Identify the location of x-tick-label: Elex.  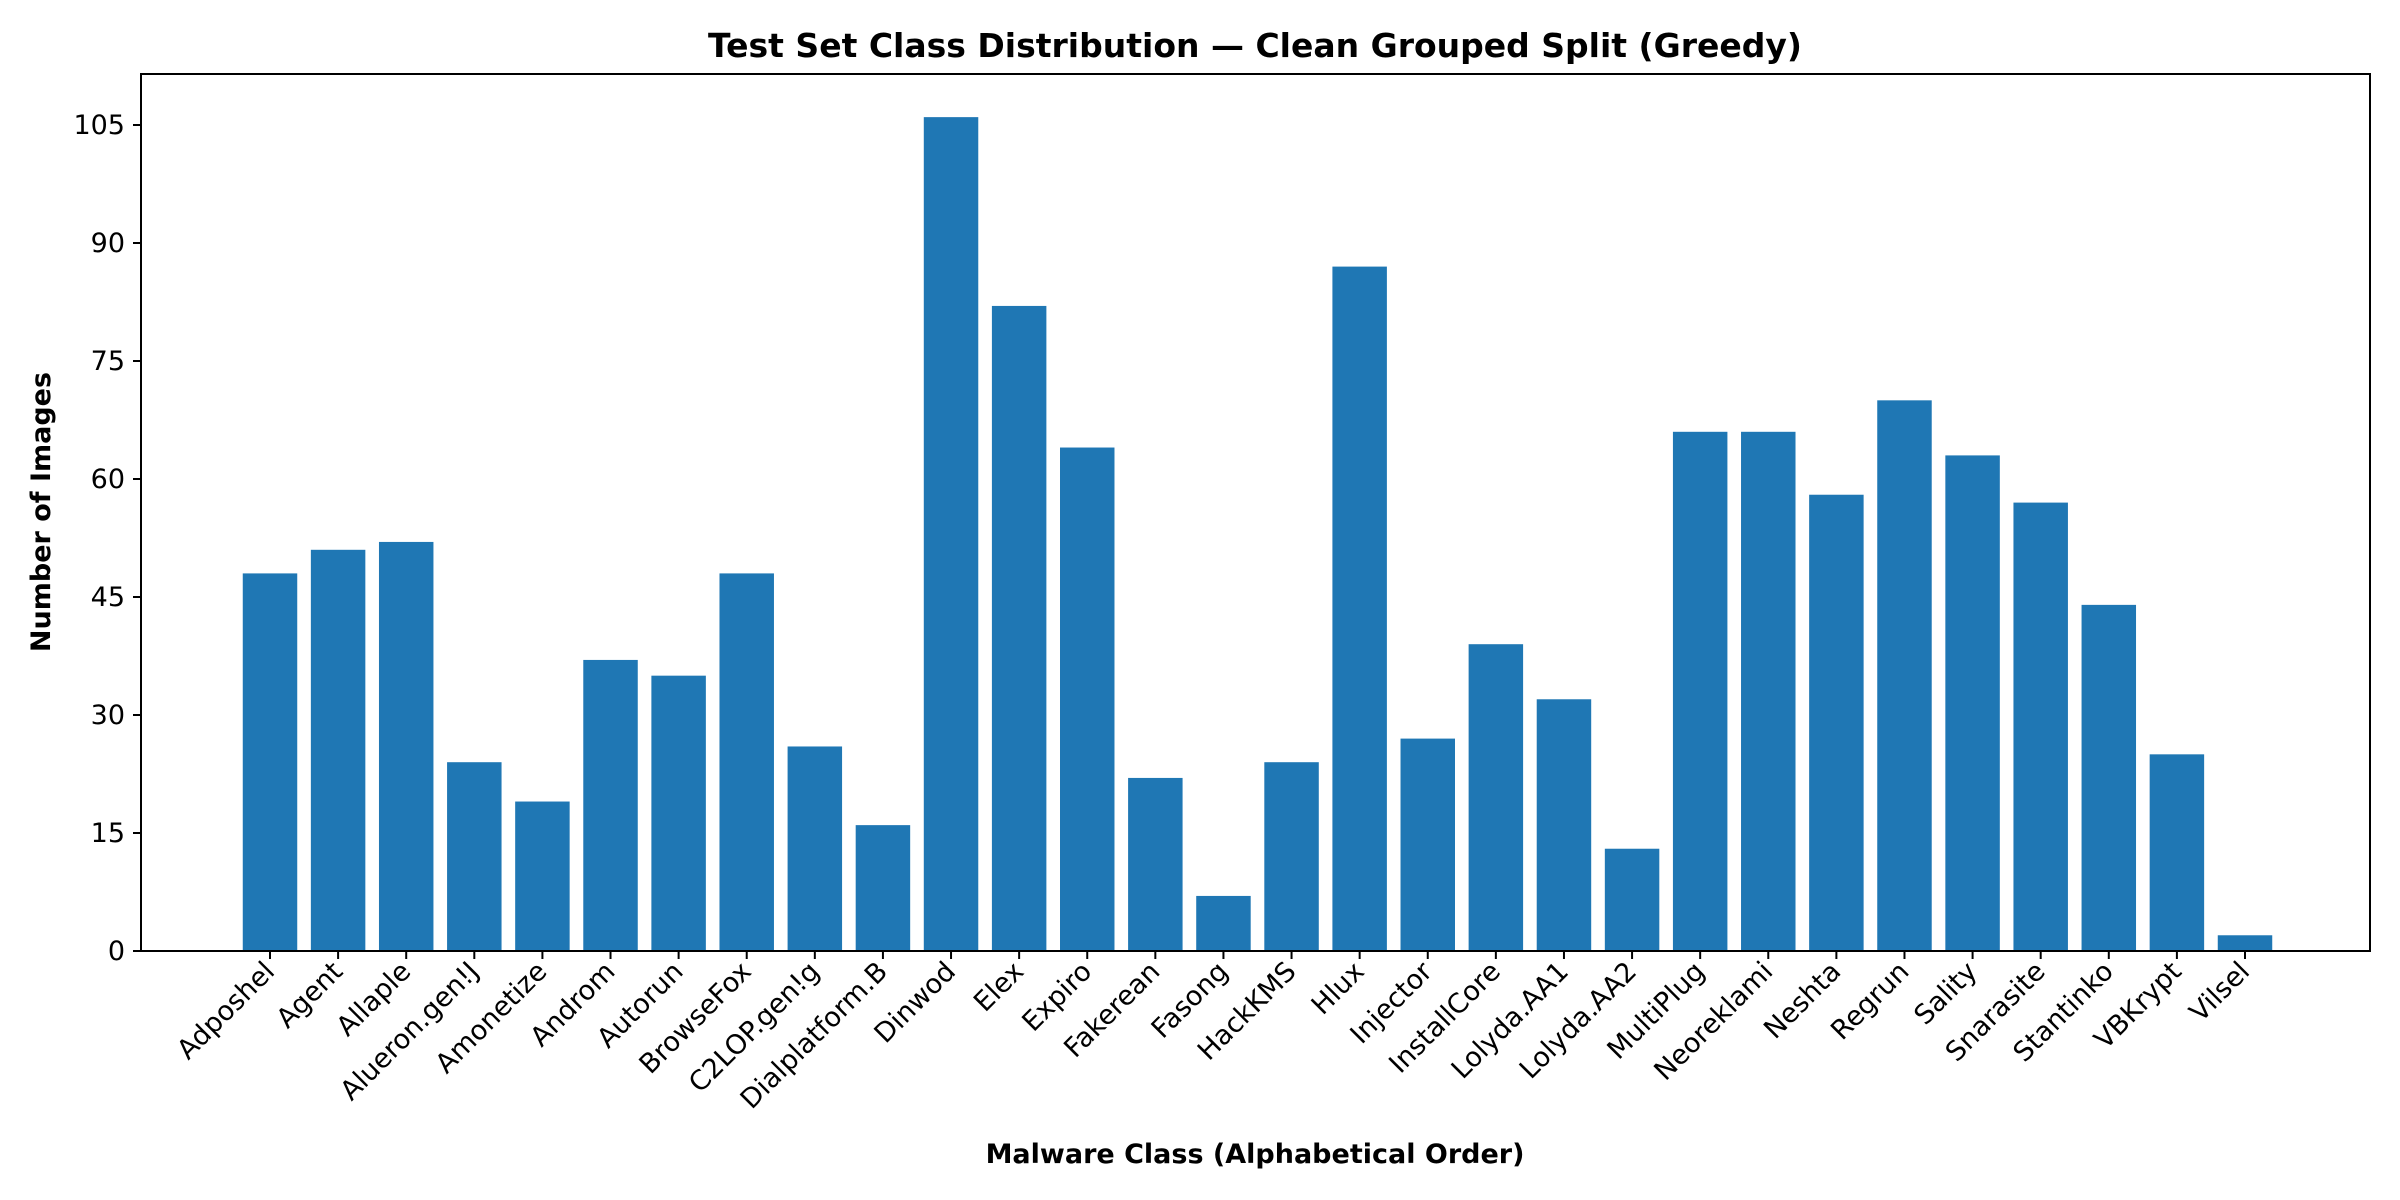
(999, 987).